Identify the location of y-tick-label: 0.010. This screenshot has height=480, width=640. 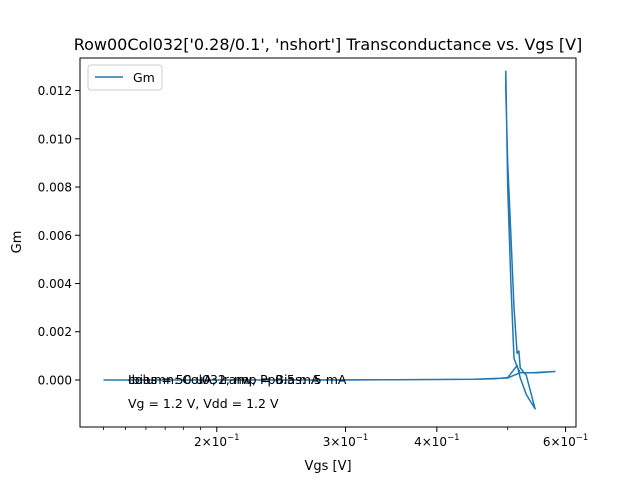
(55, 139).